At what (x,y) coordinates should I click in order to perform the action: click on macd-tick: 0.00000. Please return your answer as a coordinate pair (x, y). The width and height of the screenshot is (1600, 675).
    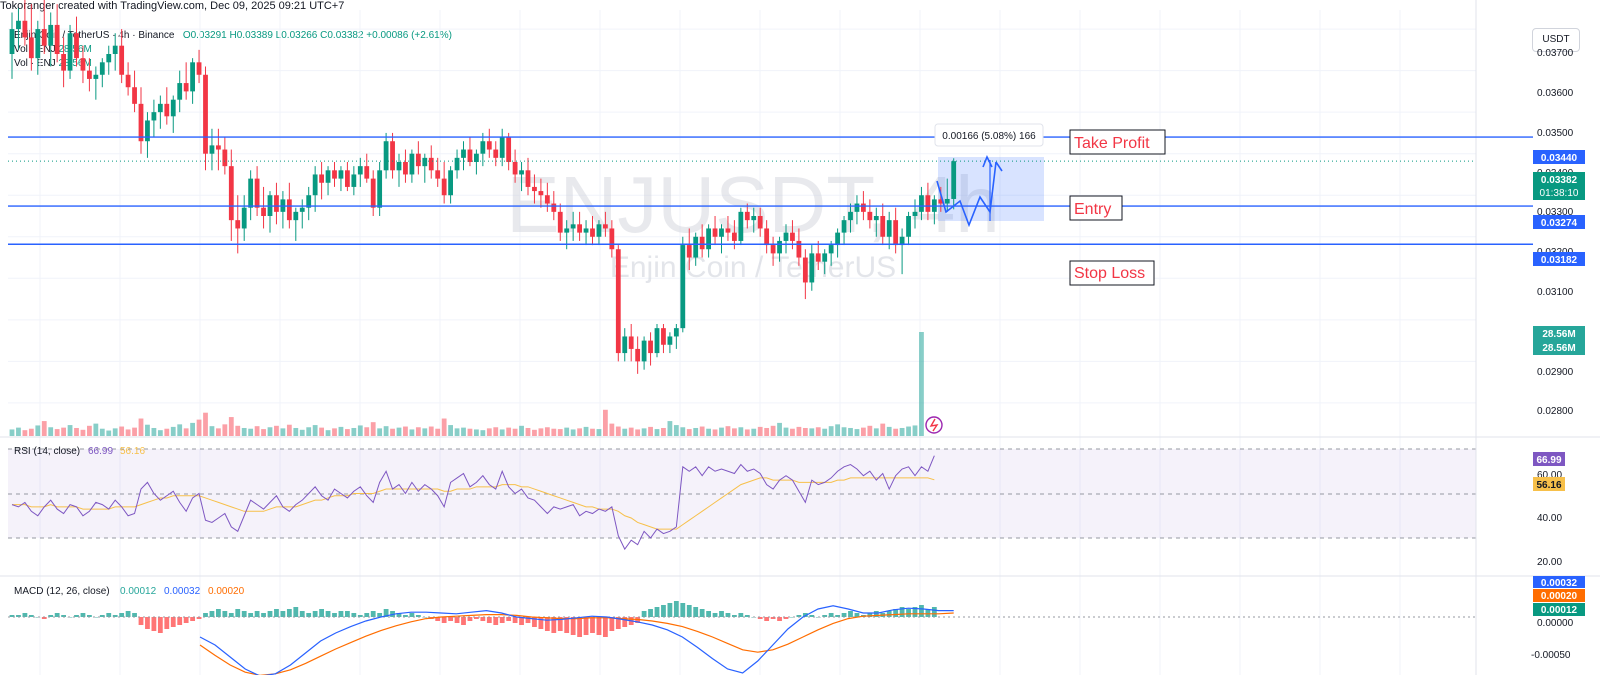
    Looking at the image, I should click on (1555, 623).